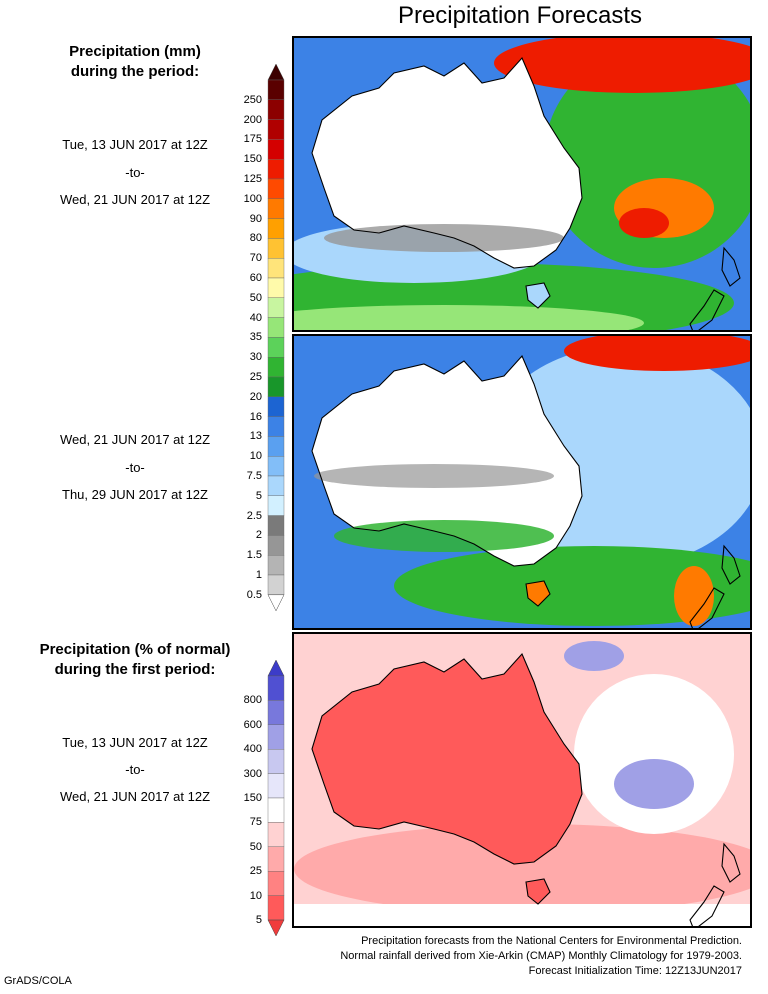 The width and height of the screenshot is (768, 994). Describe the element at coordinates (135, 467) in the screenshot. I see `period2-separator: -to-` at that location.